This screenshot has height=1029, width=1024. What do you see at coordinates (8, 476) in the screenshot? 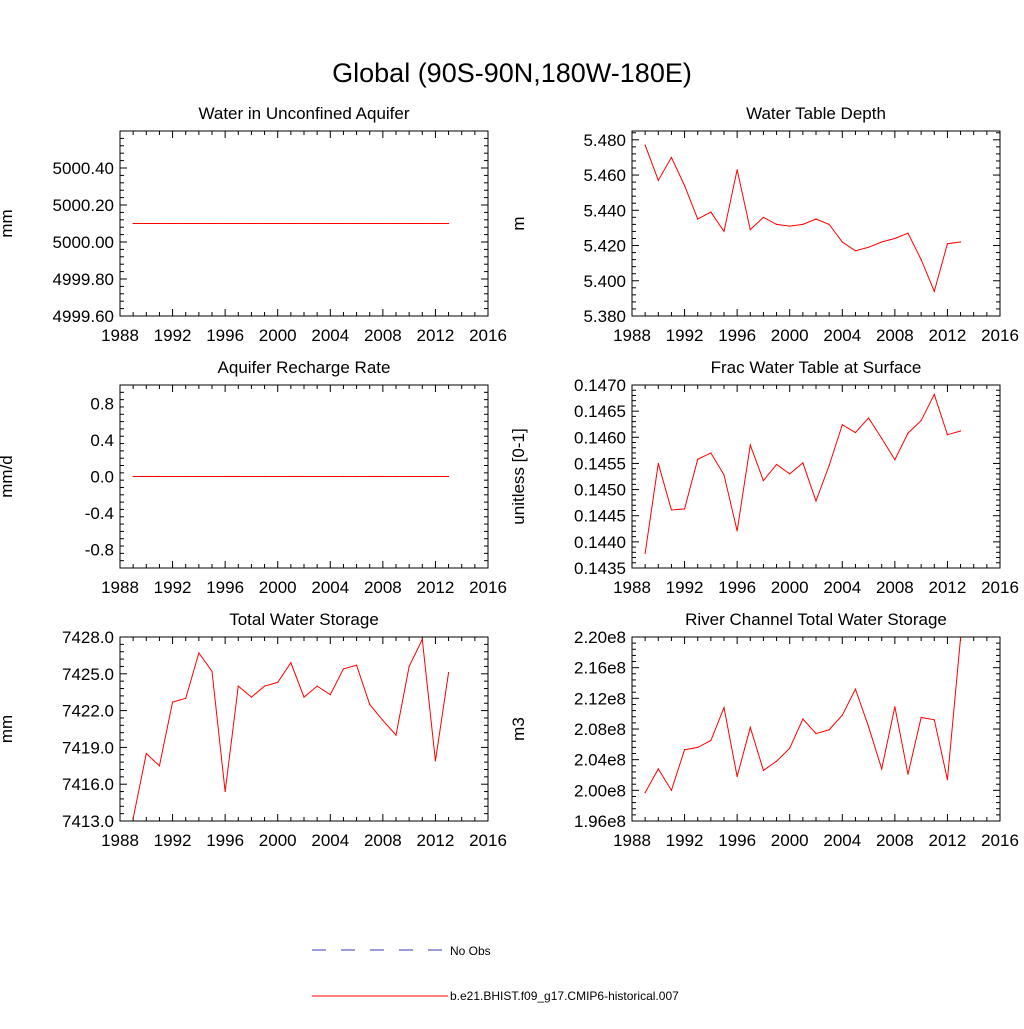
I see `y-axis-label: mm/d` at bounding box center [8, 476].